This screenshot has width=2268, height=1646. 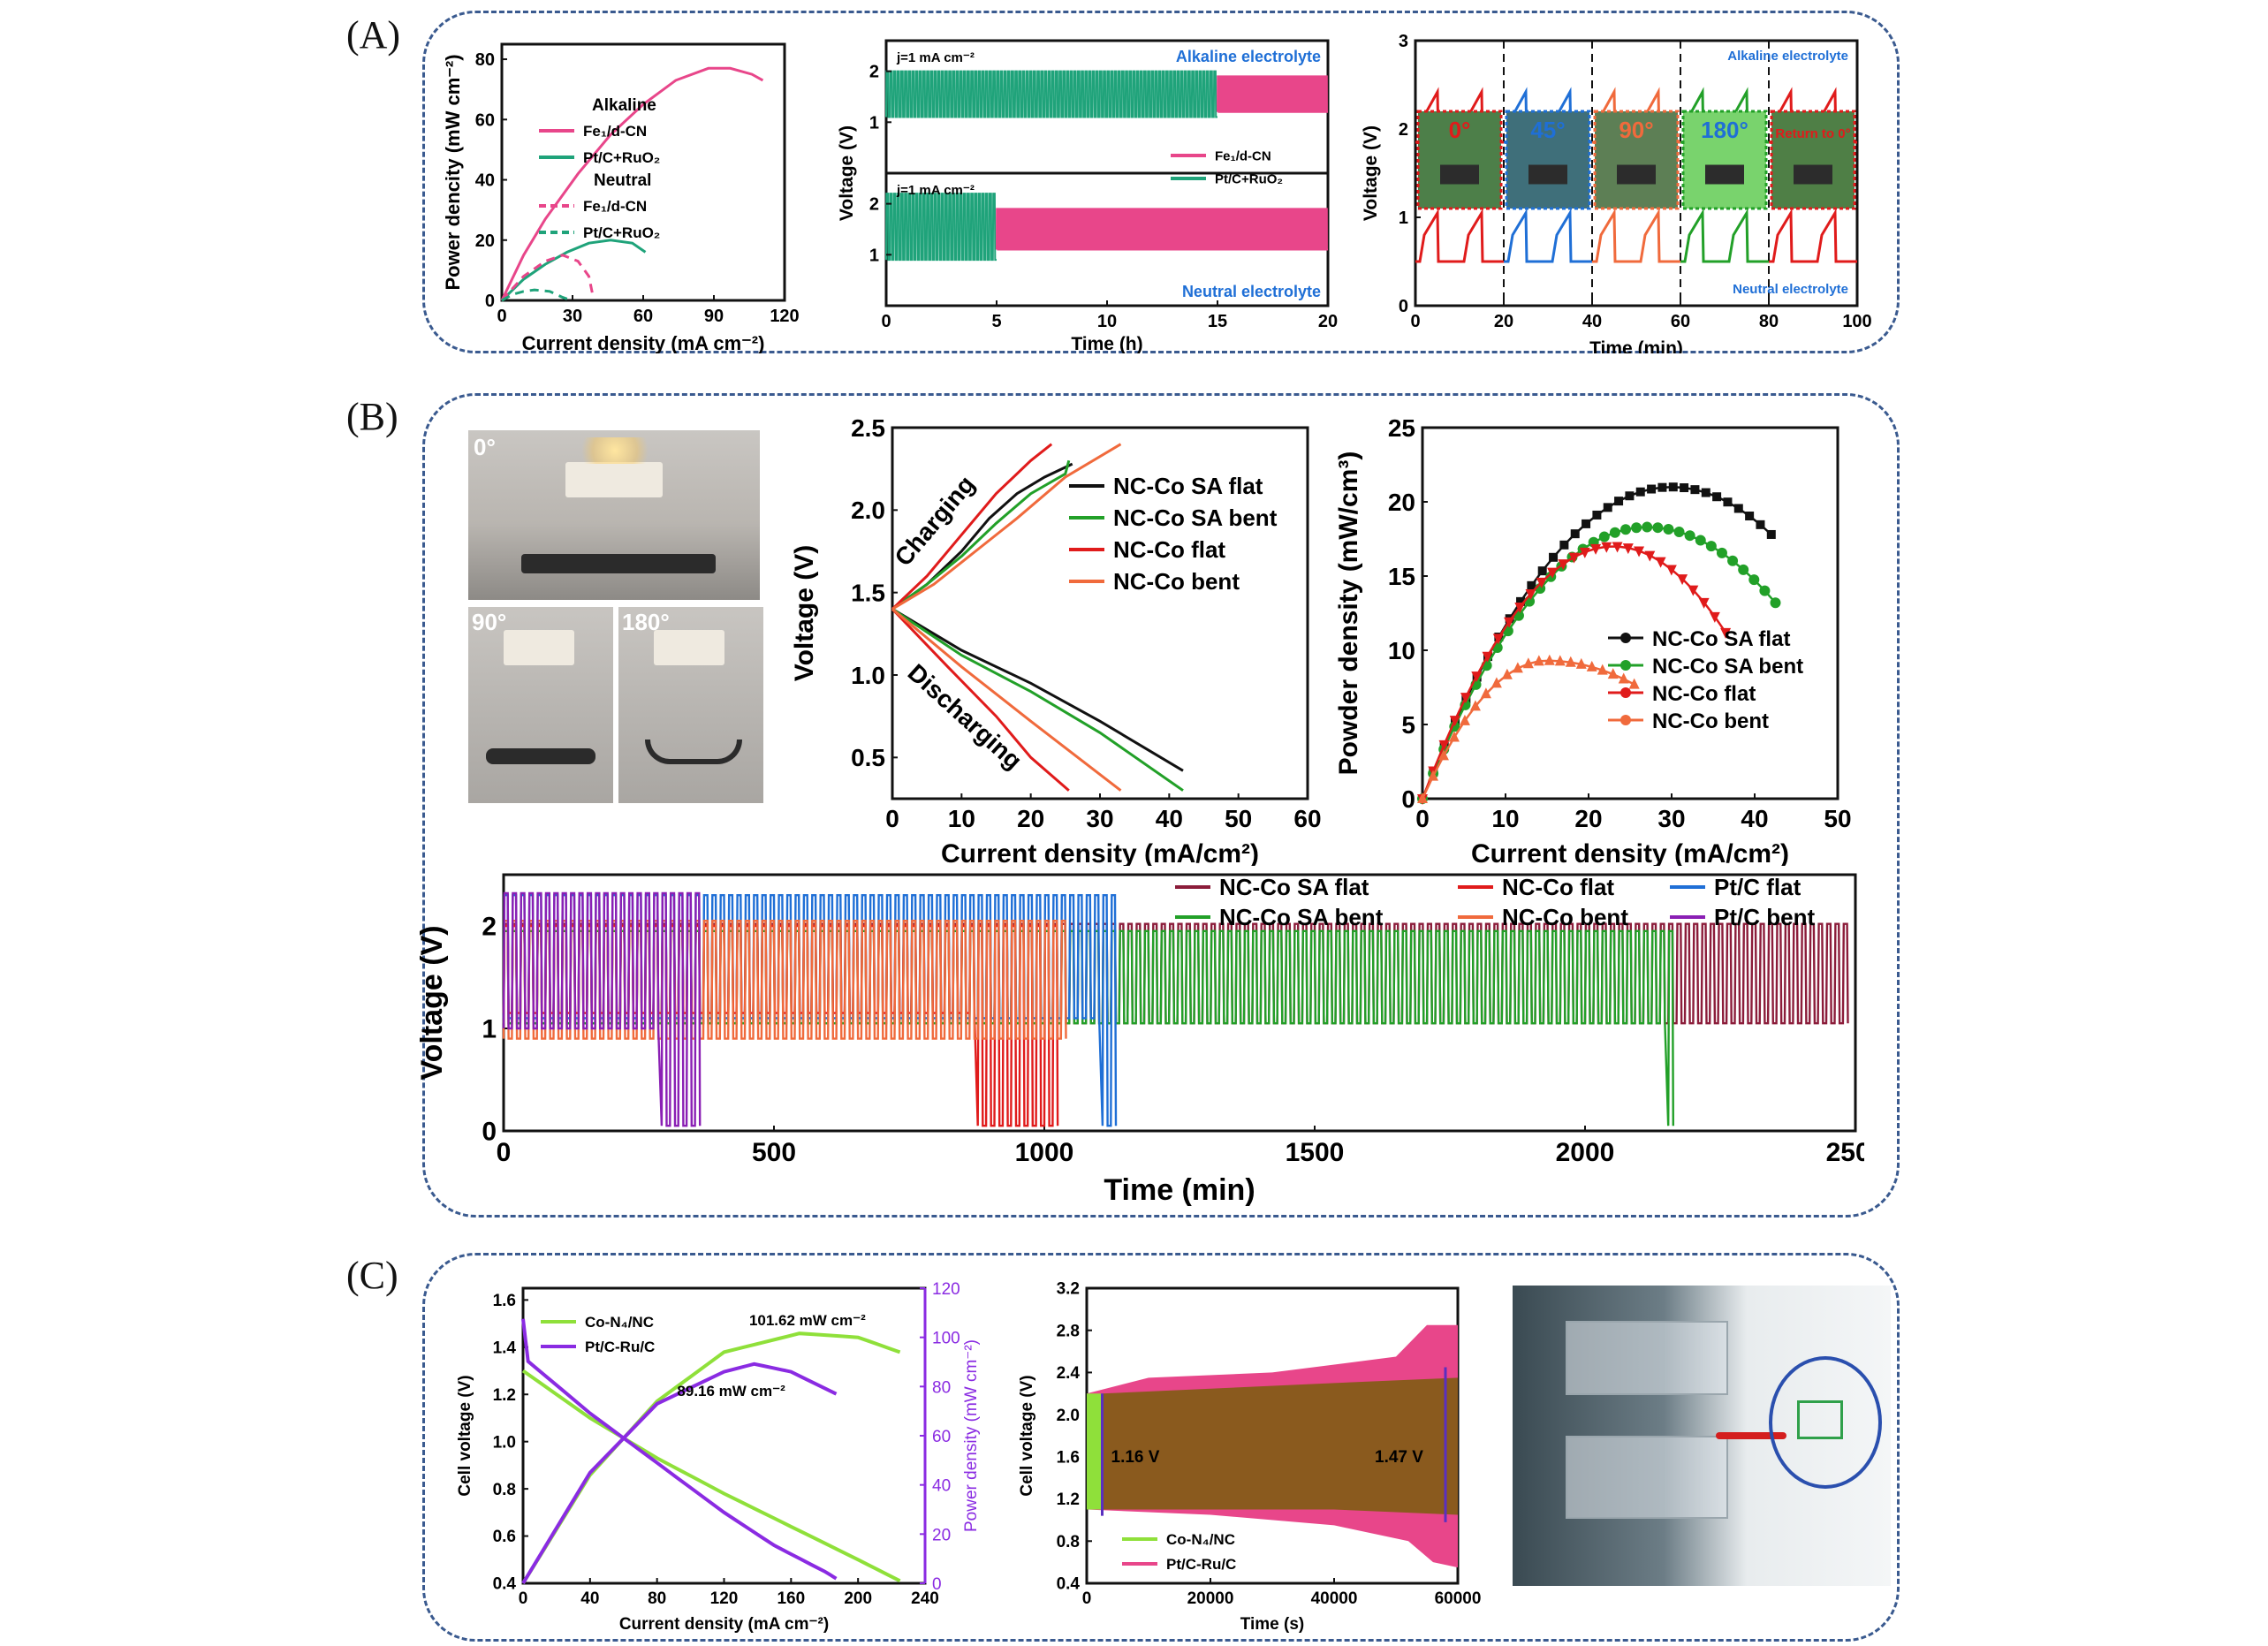 What do you see at coordinates (1710, 721) in the screenshot?
I see `legend-label: NC-Co bent` at bounding box center [1710, 721].